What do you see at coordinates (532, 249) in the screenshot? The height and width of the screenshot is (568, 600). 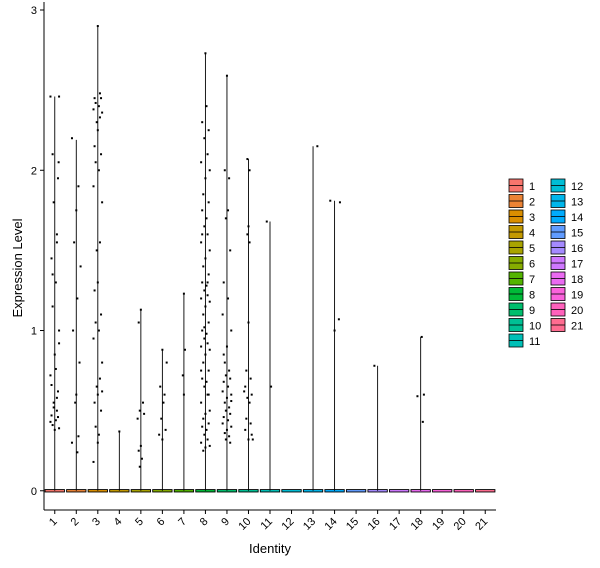 I see `legend-label-5: 5` at bounding box center [532, 249].